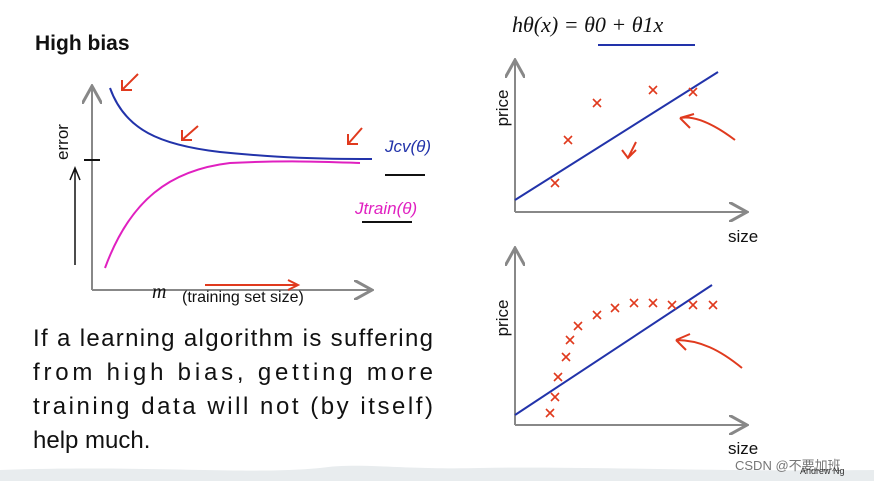 Image resolution: width=874 pixels, height=481 pixels. I want to click on train-label: Jtrain(θ), so click(385, 208).